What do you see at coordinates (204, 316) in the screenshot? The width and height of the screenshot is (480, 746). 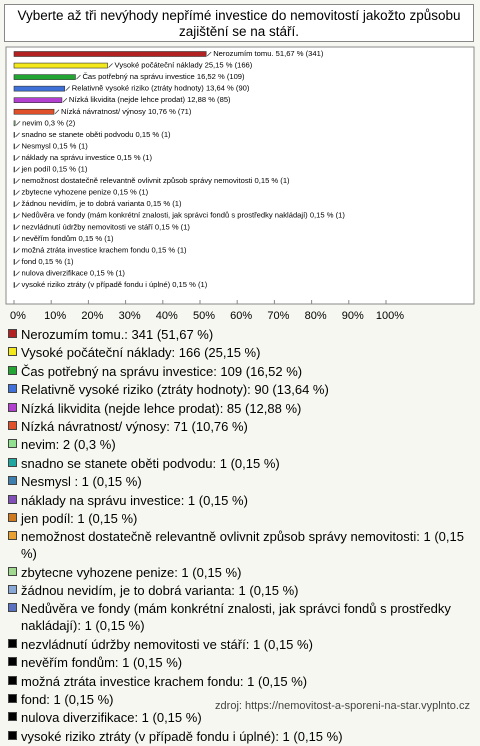 I see `x-tick-label: 50%` at bounding box center [204, 316].